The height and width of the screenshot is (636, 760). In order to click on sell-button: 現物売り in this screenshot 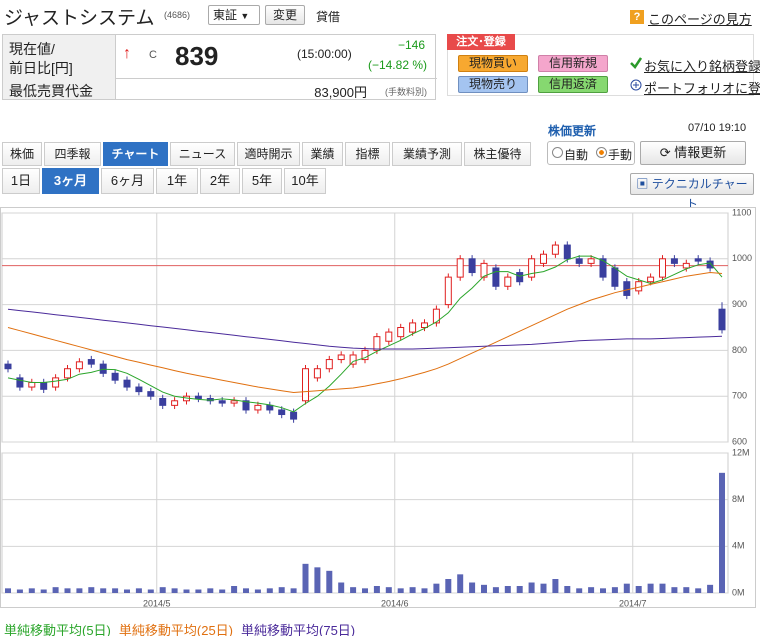, I will do `click(493, 84)`.